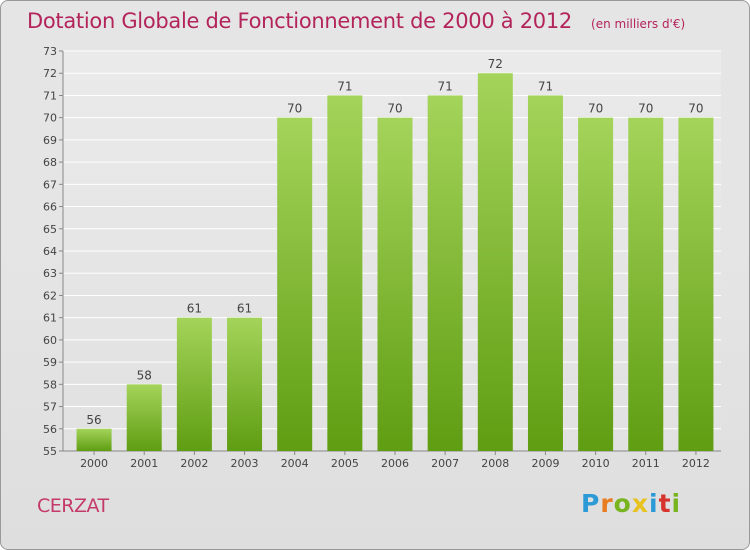 Image resolution: width=750 pixels, height=550 pixels. What do you see at coordinates (646, 463) in the screenshot?
I see `x-tick-label: 2011` at bounding box center [646, 463].